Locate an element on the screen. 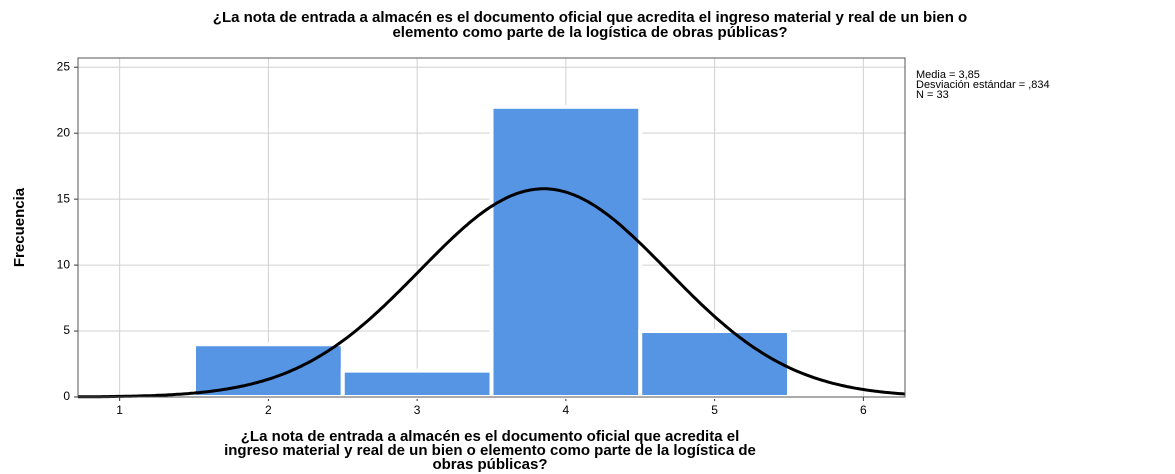  y-tick-label: 20 is located at coordinates (64, 132).